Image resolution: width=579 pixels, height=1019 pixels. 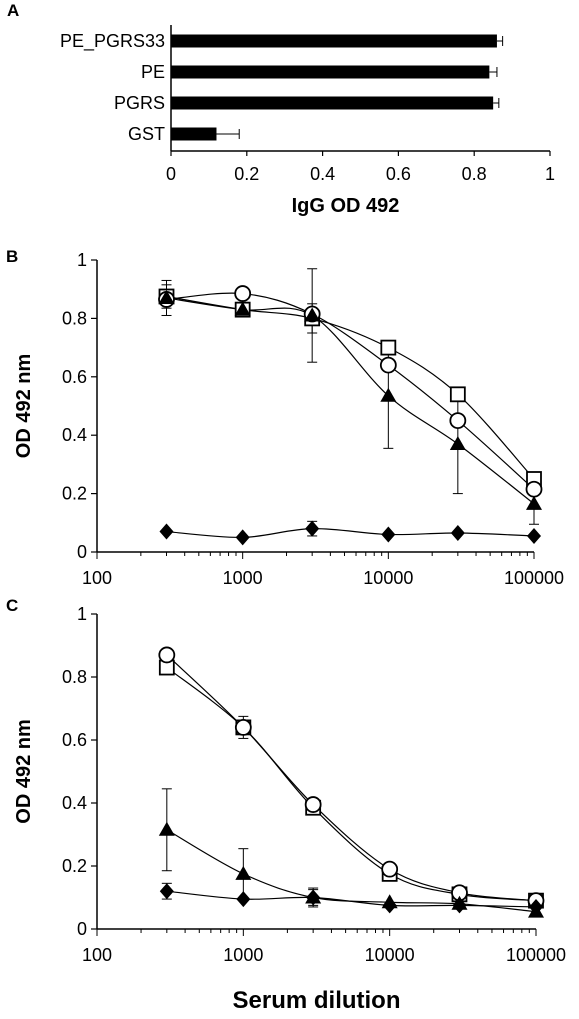 I want to click on x-axis-title: IgG OD 492, so click(x=346, y=206).